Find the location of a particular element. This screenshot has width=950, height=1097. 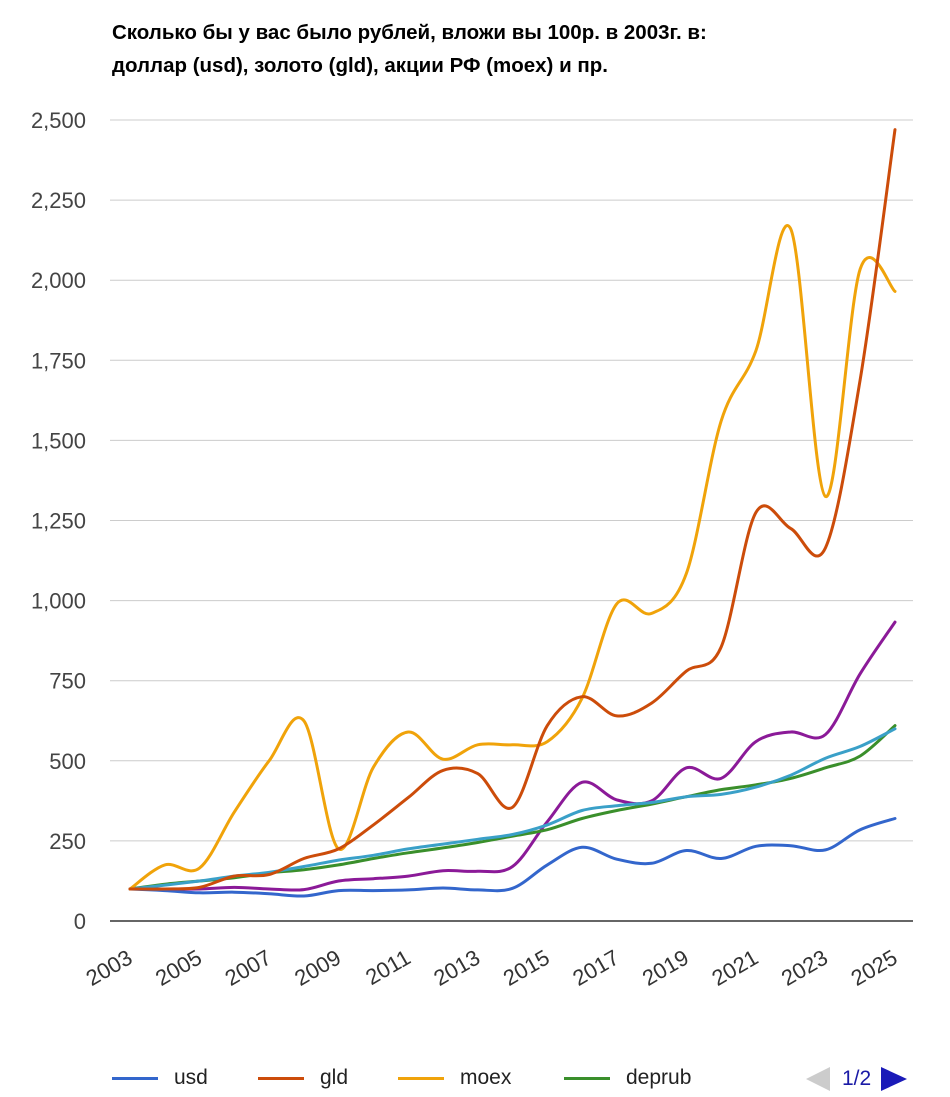

y-tick-label: 2,500 is located at coordinates (58, 120).